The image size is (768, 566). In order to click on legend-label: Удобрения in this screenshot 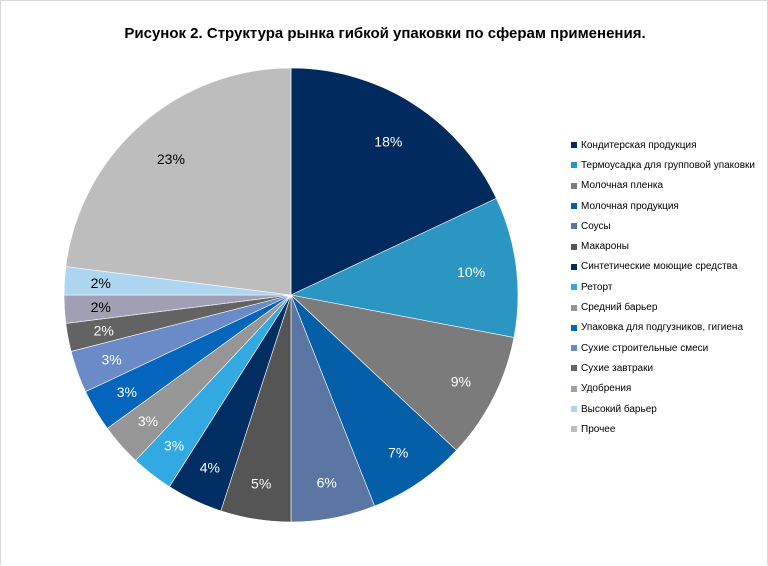, I will do `click(606, 389)`.